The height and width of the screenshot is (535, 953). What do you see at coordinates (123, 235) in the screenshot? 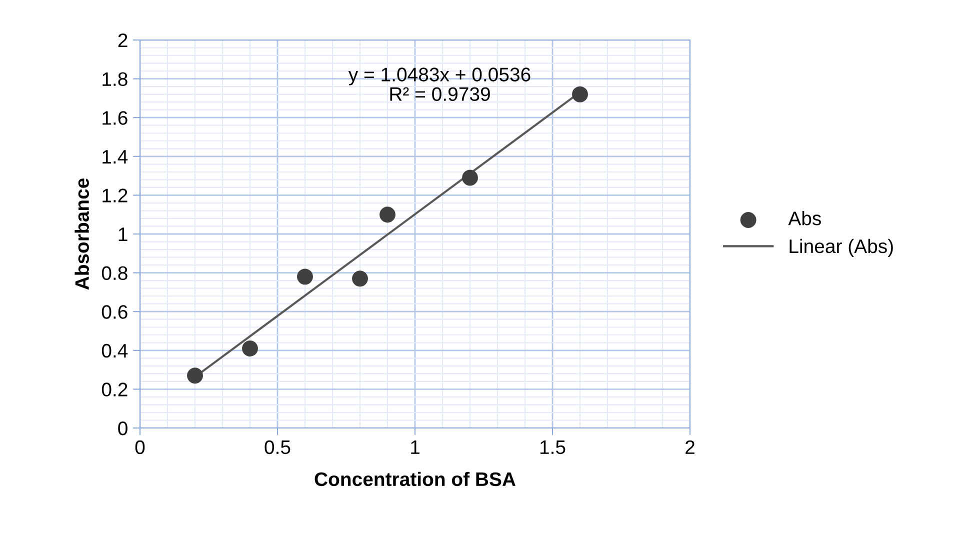
I see `y-tick-label: 1` at bounding box center [123, 235].